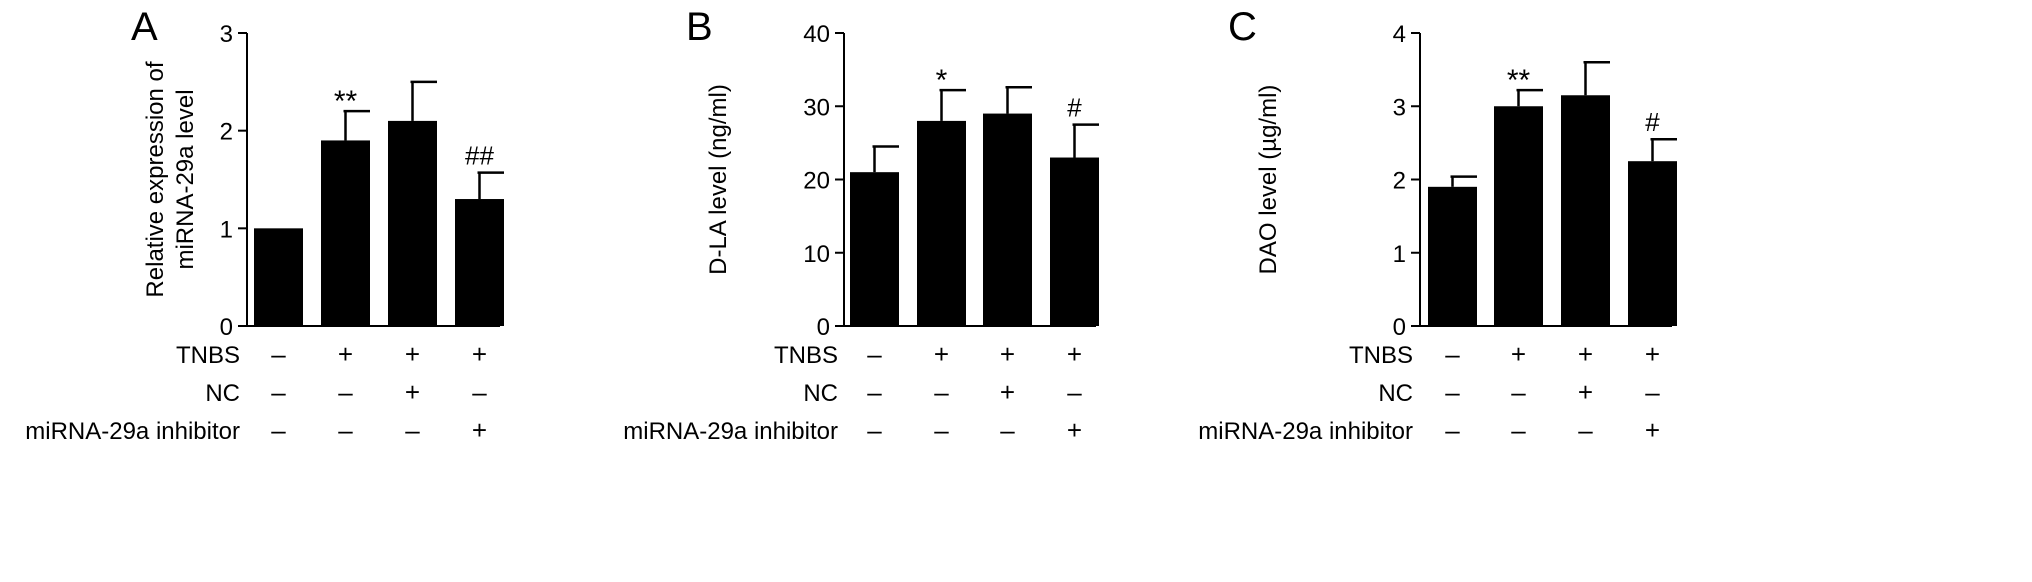  I want to click on y-tick-label: 30, so click(816, 107).